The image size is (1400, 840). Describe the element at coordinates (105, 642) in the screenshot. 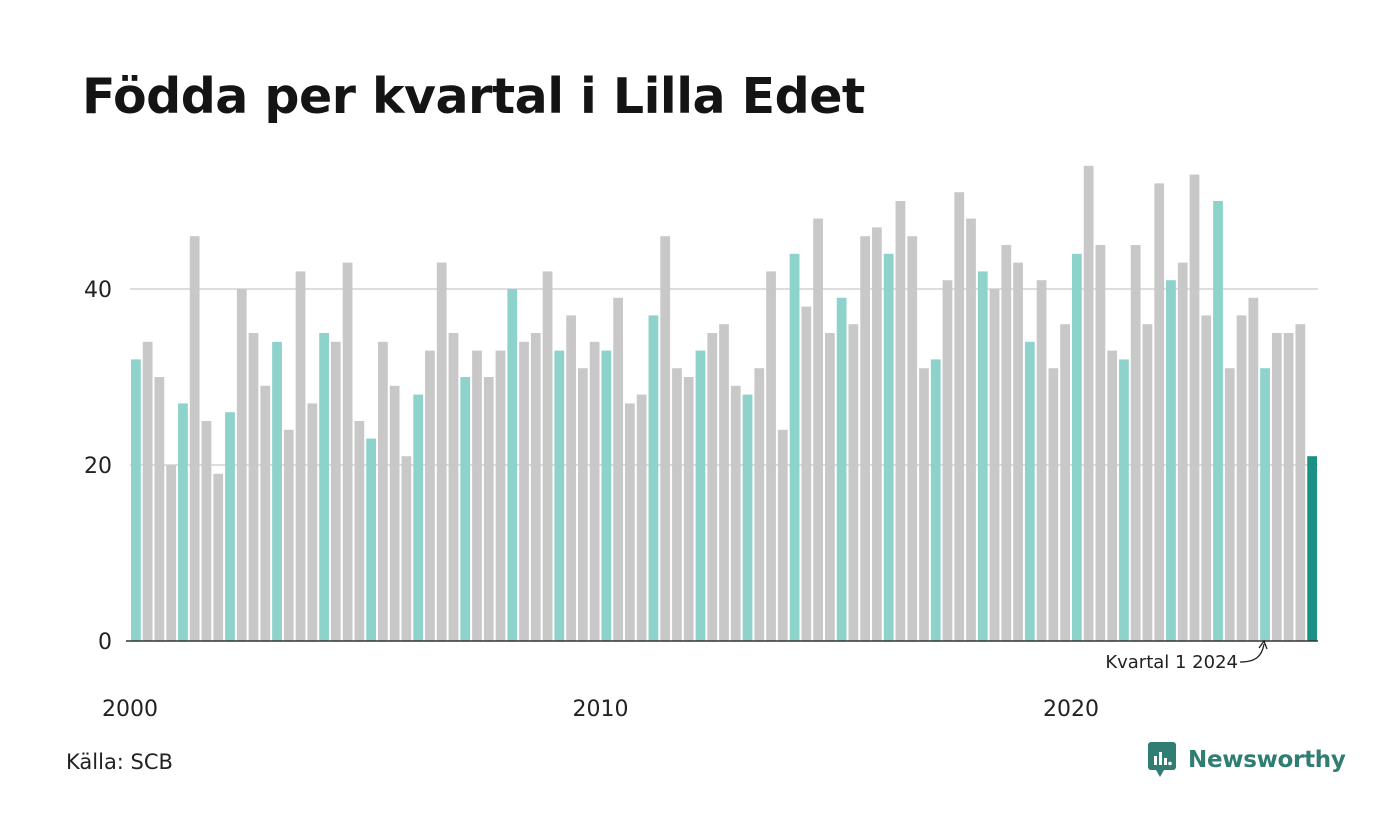

I see `y-tick-label: 0` at that location.